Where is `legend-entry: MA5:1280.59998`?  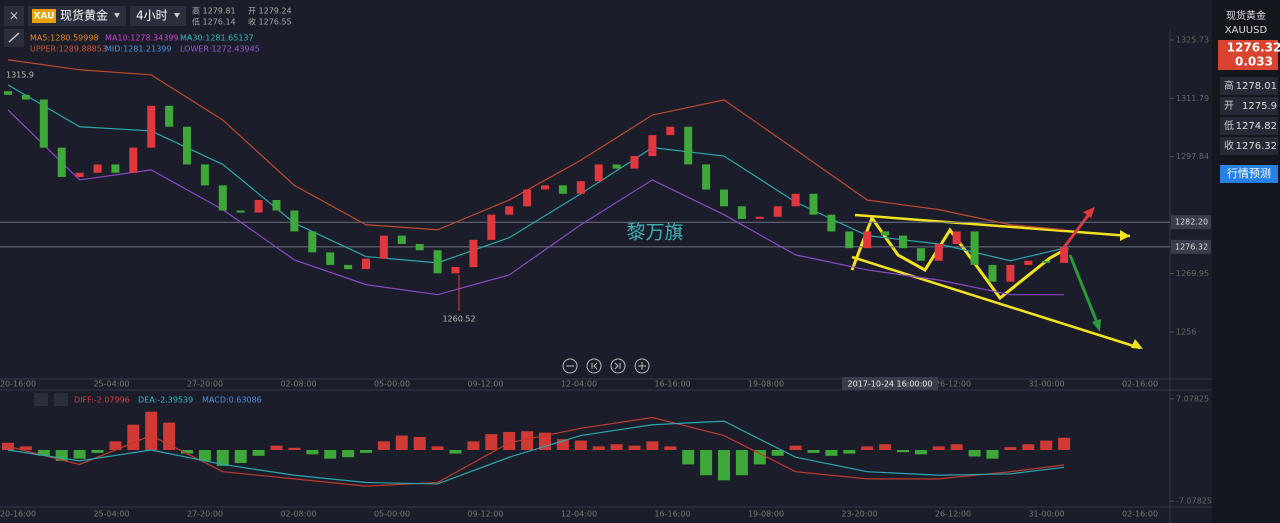 legend-entry: MA5:1280.59998 is located at coordinates (64, 38).